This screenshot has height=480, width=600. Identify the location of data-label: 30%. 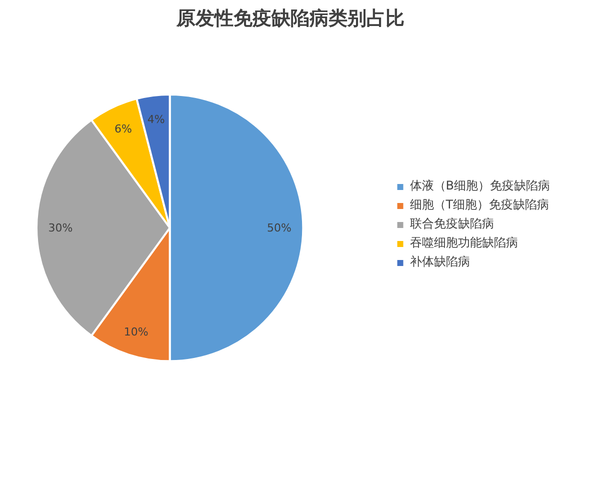
(60, 227).